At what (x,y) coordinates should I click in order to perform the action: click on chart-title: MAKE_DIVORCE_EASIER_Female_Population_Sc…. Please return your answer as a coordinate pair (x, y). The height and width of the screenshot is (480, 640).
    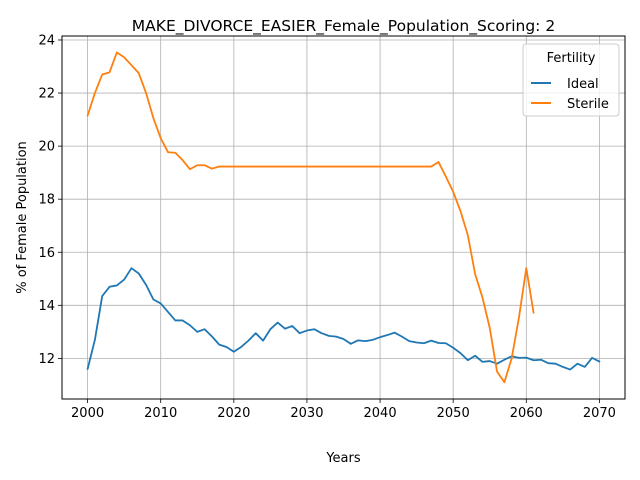
    Looking at the image, I should click on (343, 26).